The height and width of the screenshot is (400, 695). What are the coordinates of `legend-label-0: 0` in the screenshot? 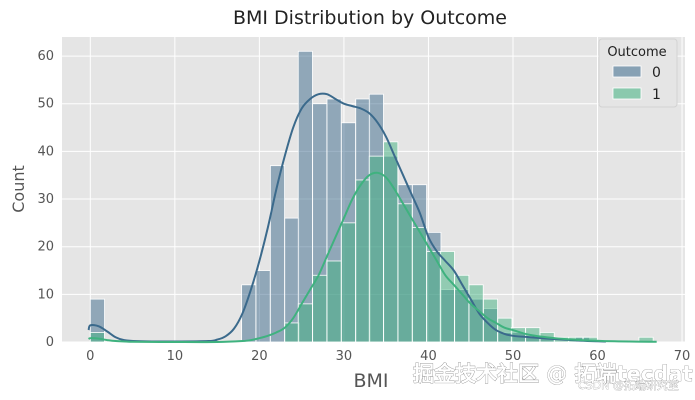 It's located at (656, 73).